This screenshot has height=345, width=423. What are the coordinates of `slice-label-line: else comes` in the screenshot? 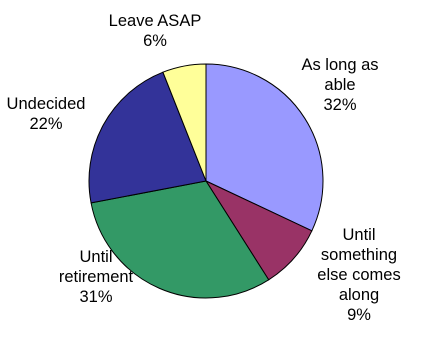 It's located at (358, 275).